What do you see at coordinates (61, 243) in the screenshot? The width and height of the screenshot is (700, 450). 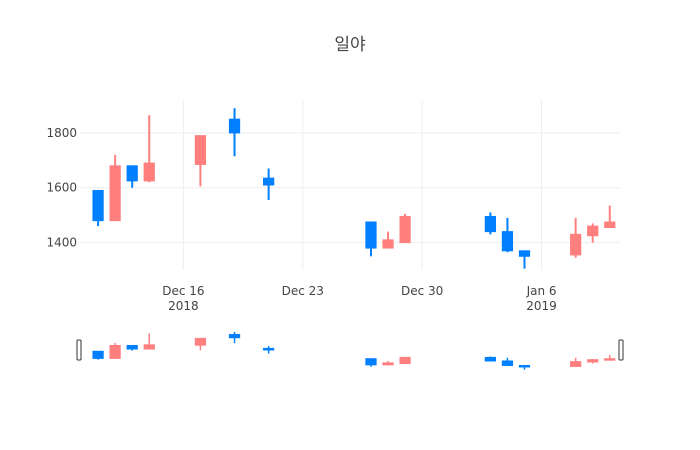 I see `y-tick-label: 1400` at bounding box center [61, 243].